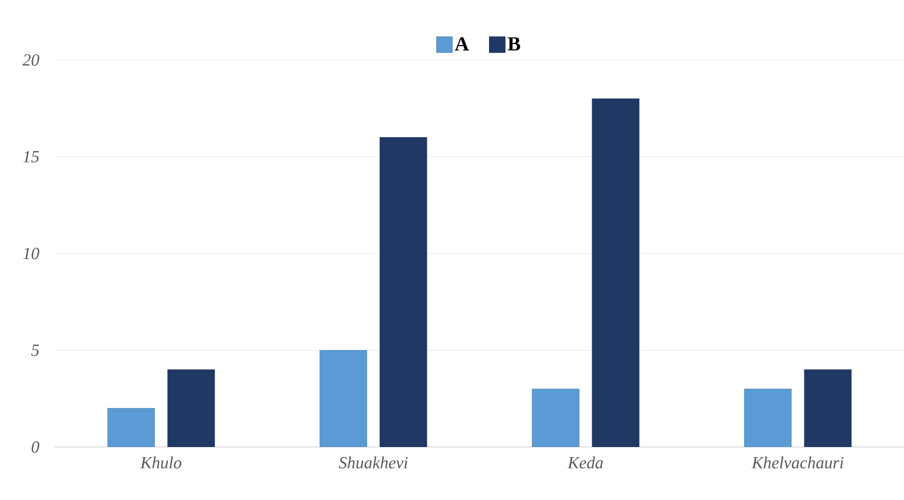 The height and width of the screenshot is (500, 904). What do you see at coordinates (585, 462) in the screenshot?
I see `x-tick-label: Keda` at bounding box center [585, 462].